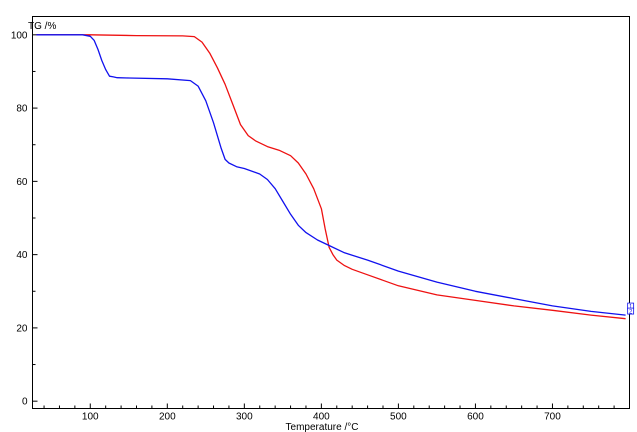 The height and width of the screenshot is (432, 637). Describe the element at coordinates (322, 427) in the screenshot. I see `x-axis-title: Temperature /°C` at that location.